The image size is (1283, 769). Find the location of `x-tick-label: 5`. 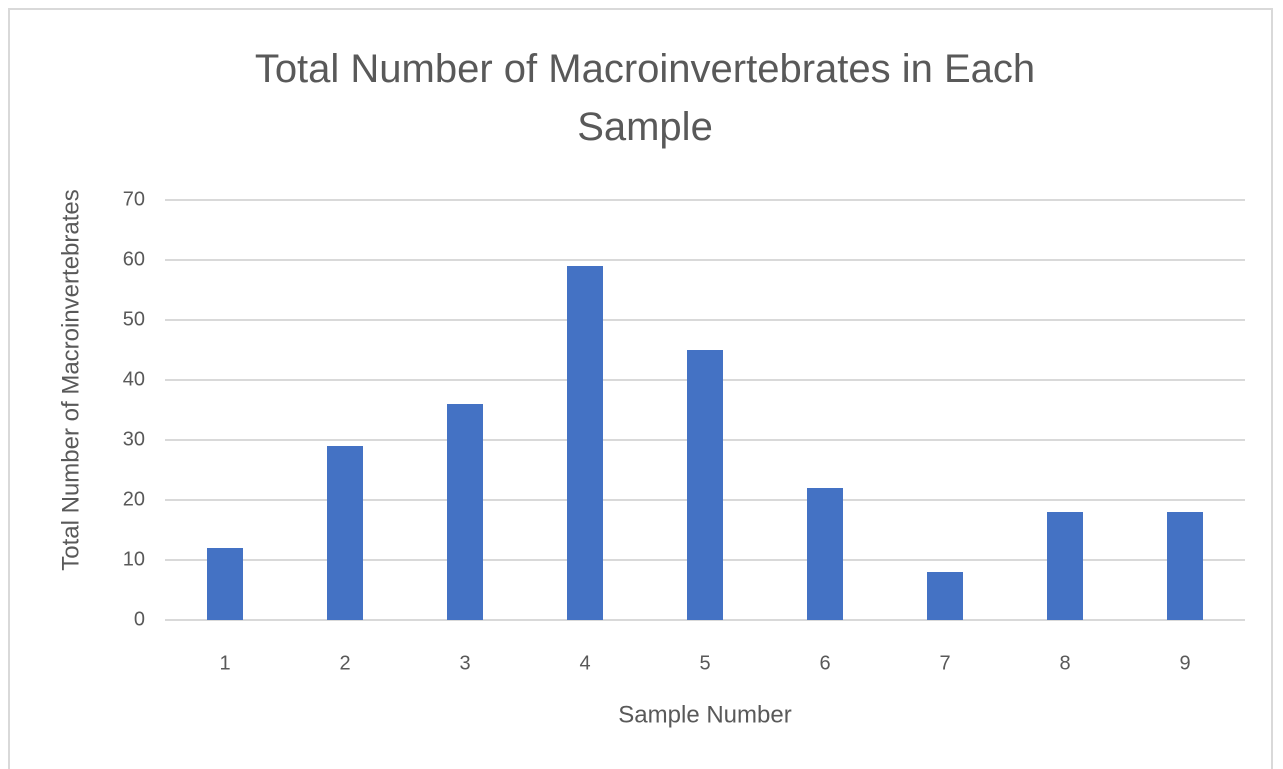

x-tick-label: 5 is located at coordinates (704, 663).